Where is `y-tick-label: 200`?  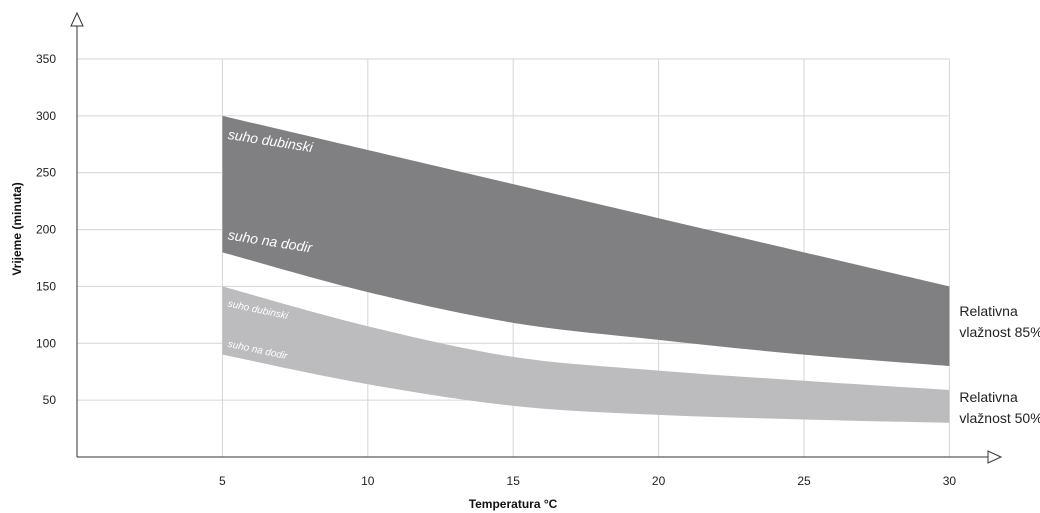 y-tick-label: 200 is located at coordinates (46, 230).